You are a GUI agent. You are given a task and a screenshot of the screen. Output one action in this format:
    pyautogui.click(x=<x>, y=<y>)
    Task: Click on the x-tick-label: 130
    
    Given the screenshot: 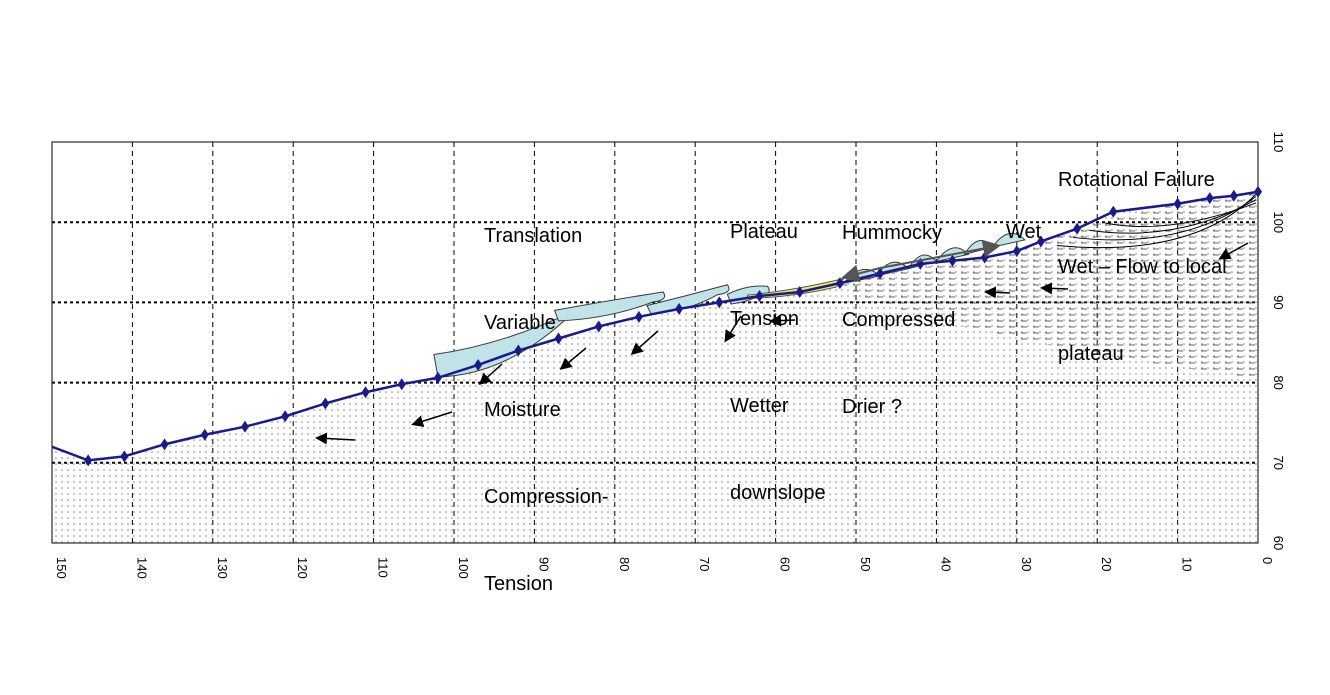 What is the action you would take?
    pyautogui.click(x=222, y=568)
    